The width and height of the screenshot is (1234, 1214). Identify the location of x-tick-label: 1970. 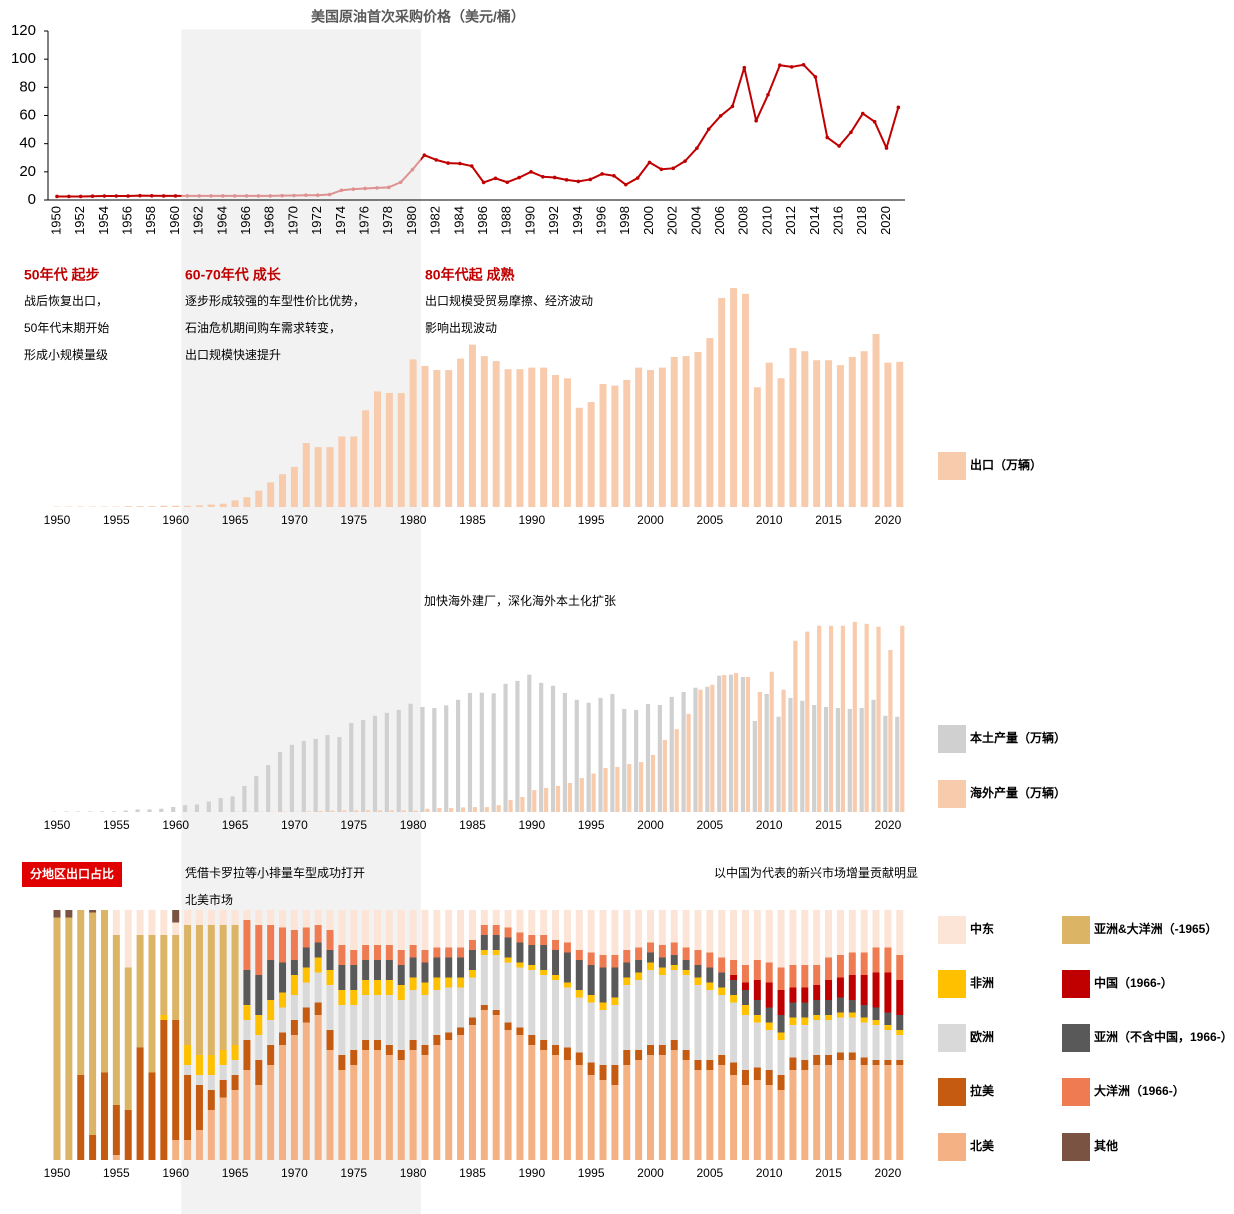
(292, 220).